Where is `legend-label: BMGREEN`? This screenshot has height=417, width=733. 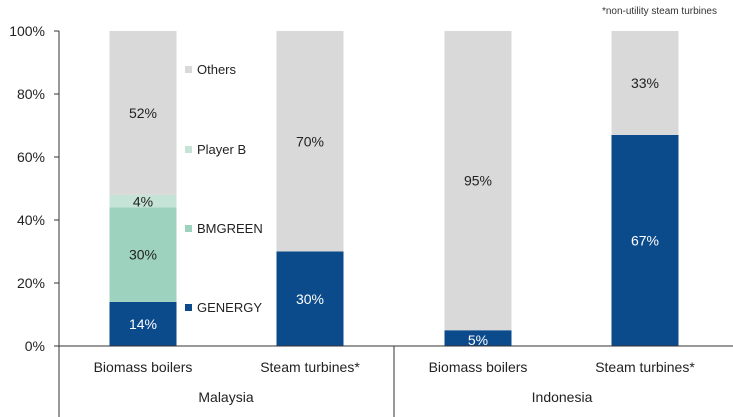
legend-label: BMGREEN is located at coordinates (230, 228).